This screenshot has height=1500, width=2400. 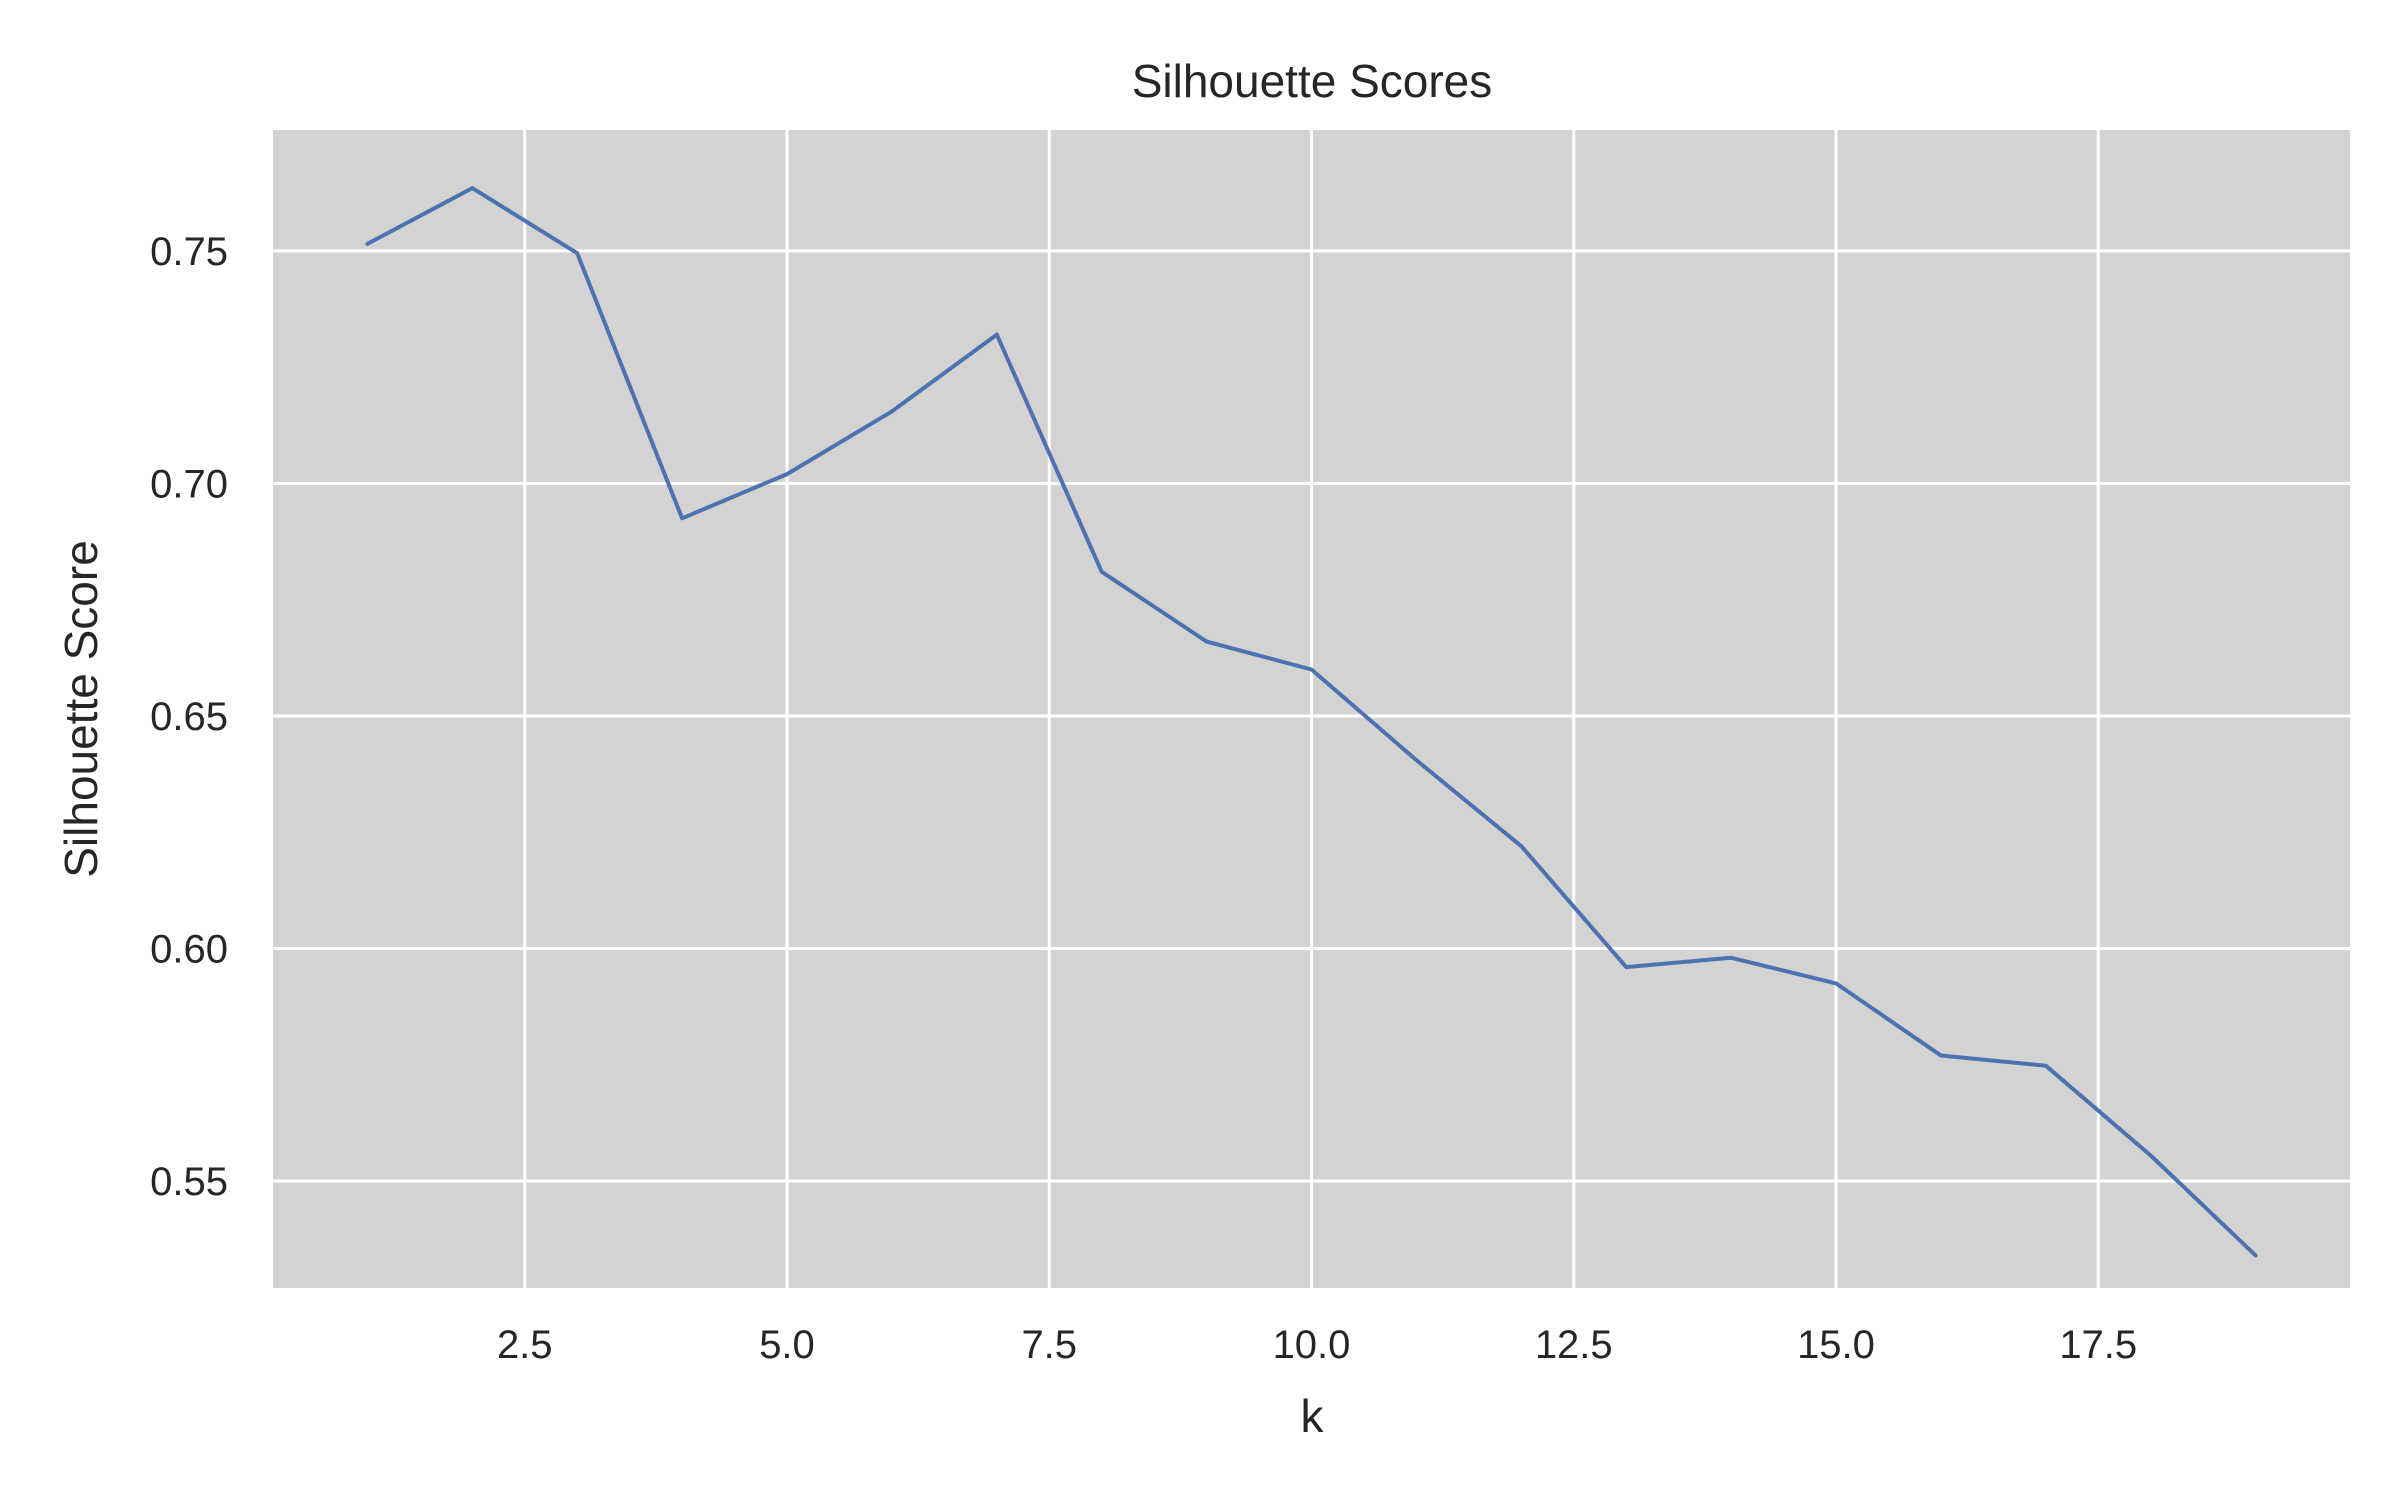 What do you see at coordinates (189, 950) in the screenshot?
I see `y-tick-label: 0.60` at bounding box center [189, 950].